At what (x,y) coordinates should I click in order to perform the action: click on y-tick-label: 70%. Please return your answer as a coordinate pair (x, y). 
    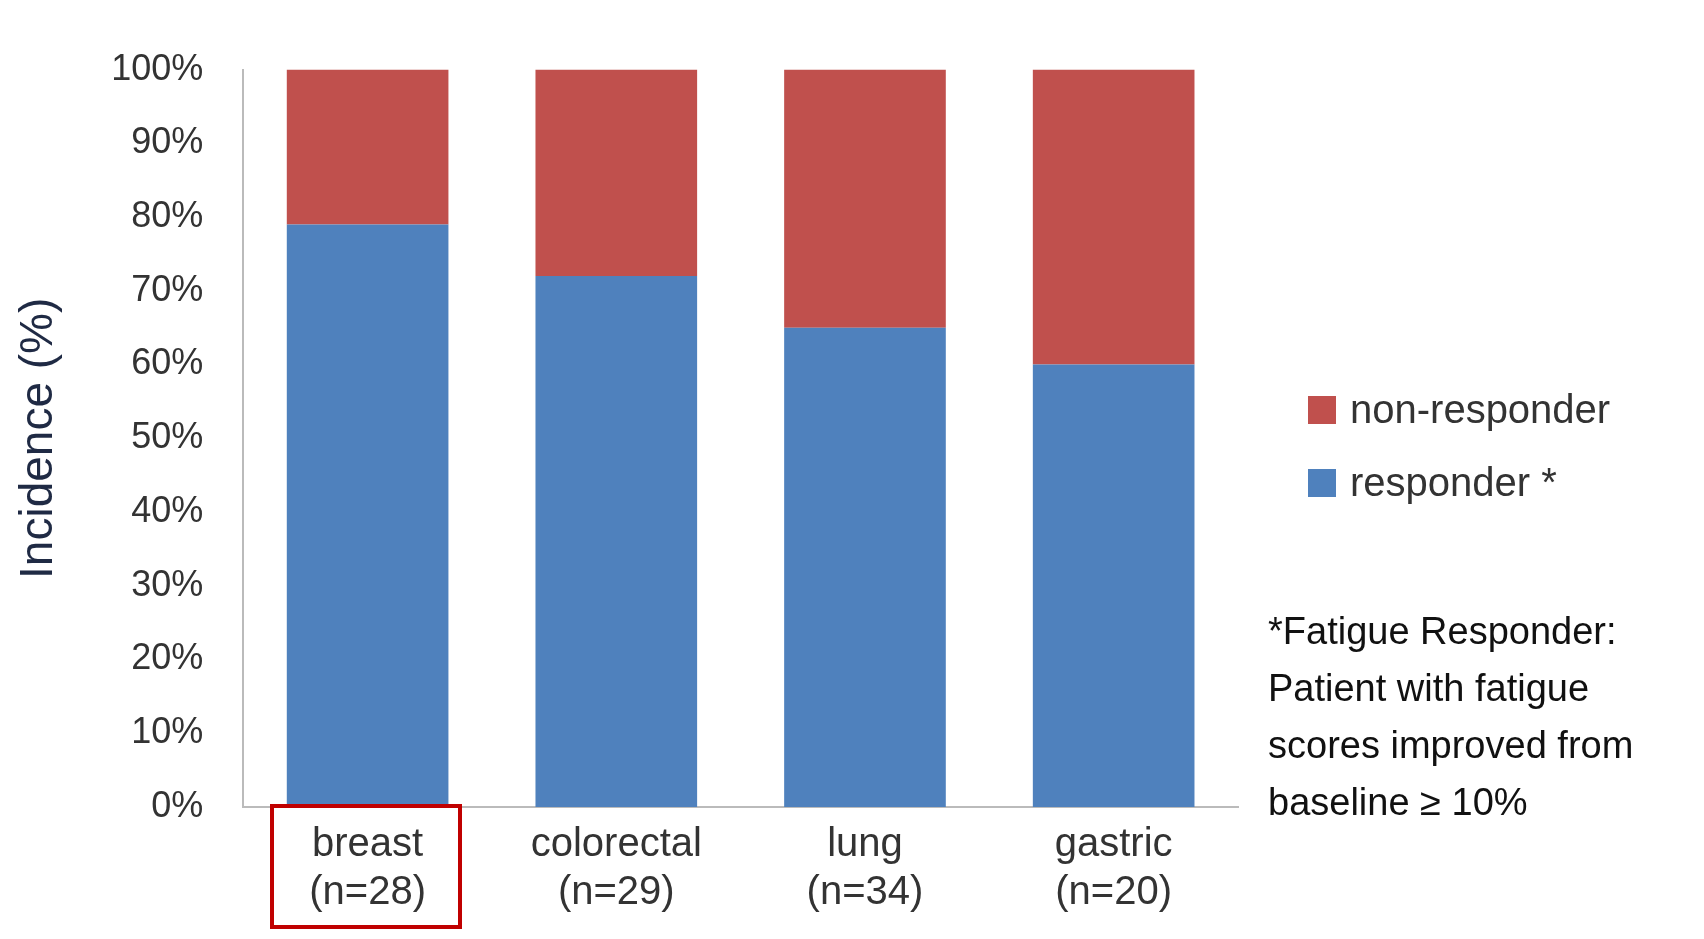
    Looking at the image, I should click on (167, 288).